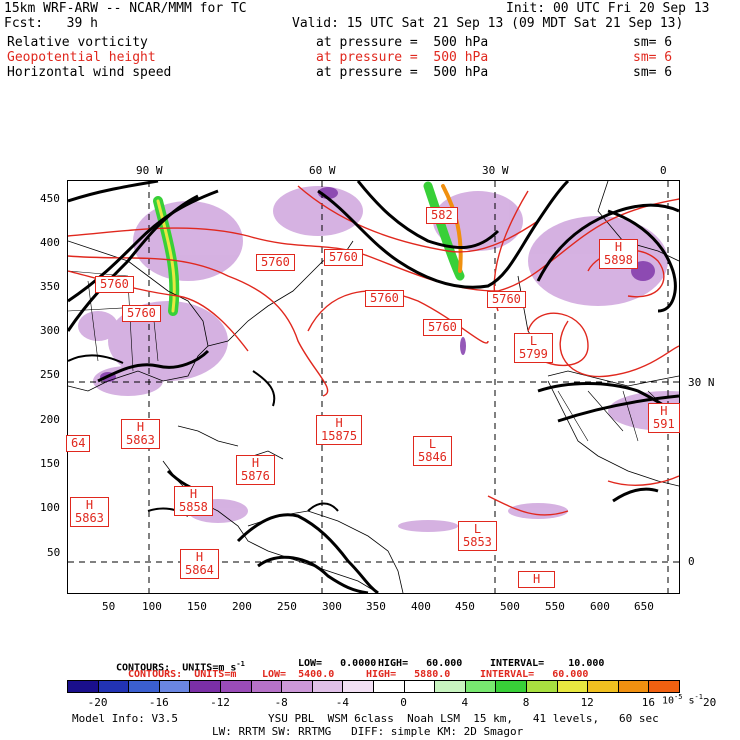  What do you see at coordinates (533, 348) in the screenshot?
I see `height-low-label: L 5799` at bounding box center [533, 348].